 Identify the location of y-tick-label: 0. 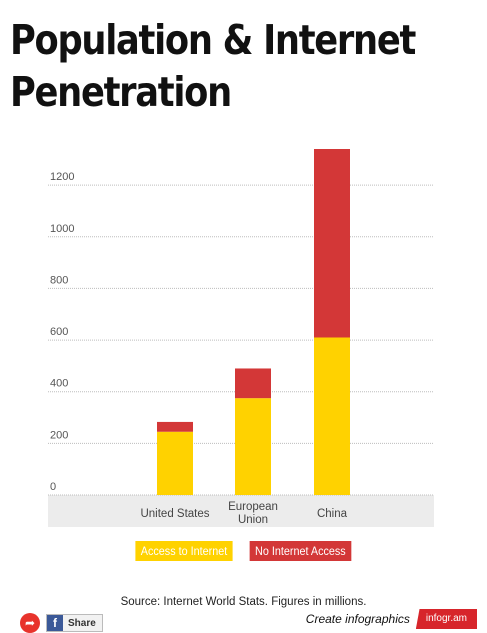
(53, 487).